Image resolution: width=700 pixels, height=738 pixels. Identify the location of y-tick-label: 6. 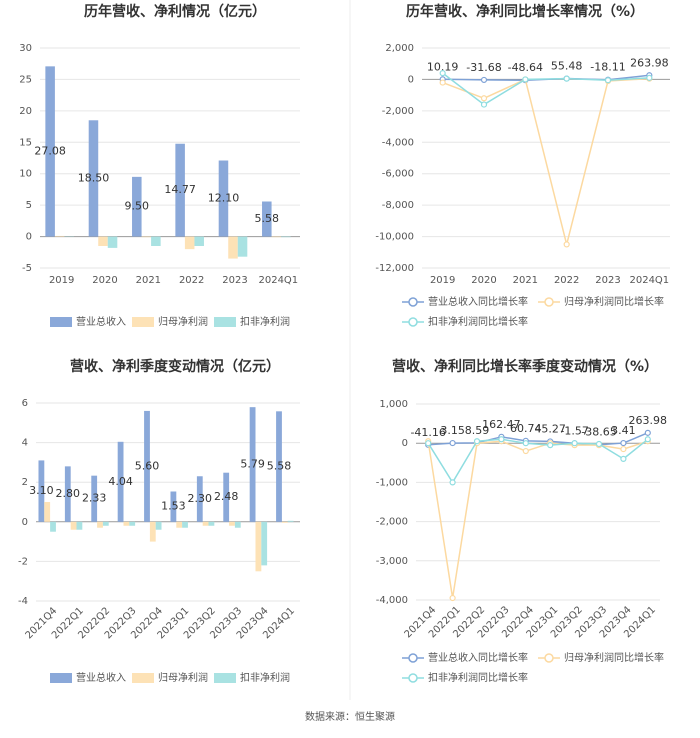
(25, 403).